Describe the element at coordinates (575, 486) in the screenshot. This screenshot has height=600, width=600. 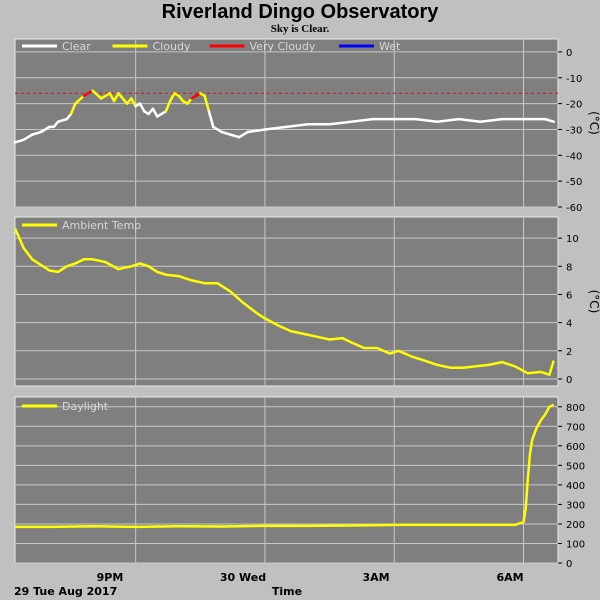
I see `daylight-ytick-label: 400` at that location.